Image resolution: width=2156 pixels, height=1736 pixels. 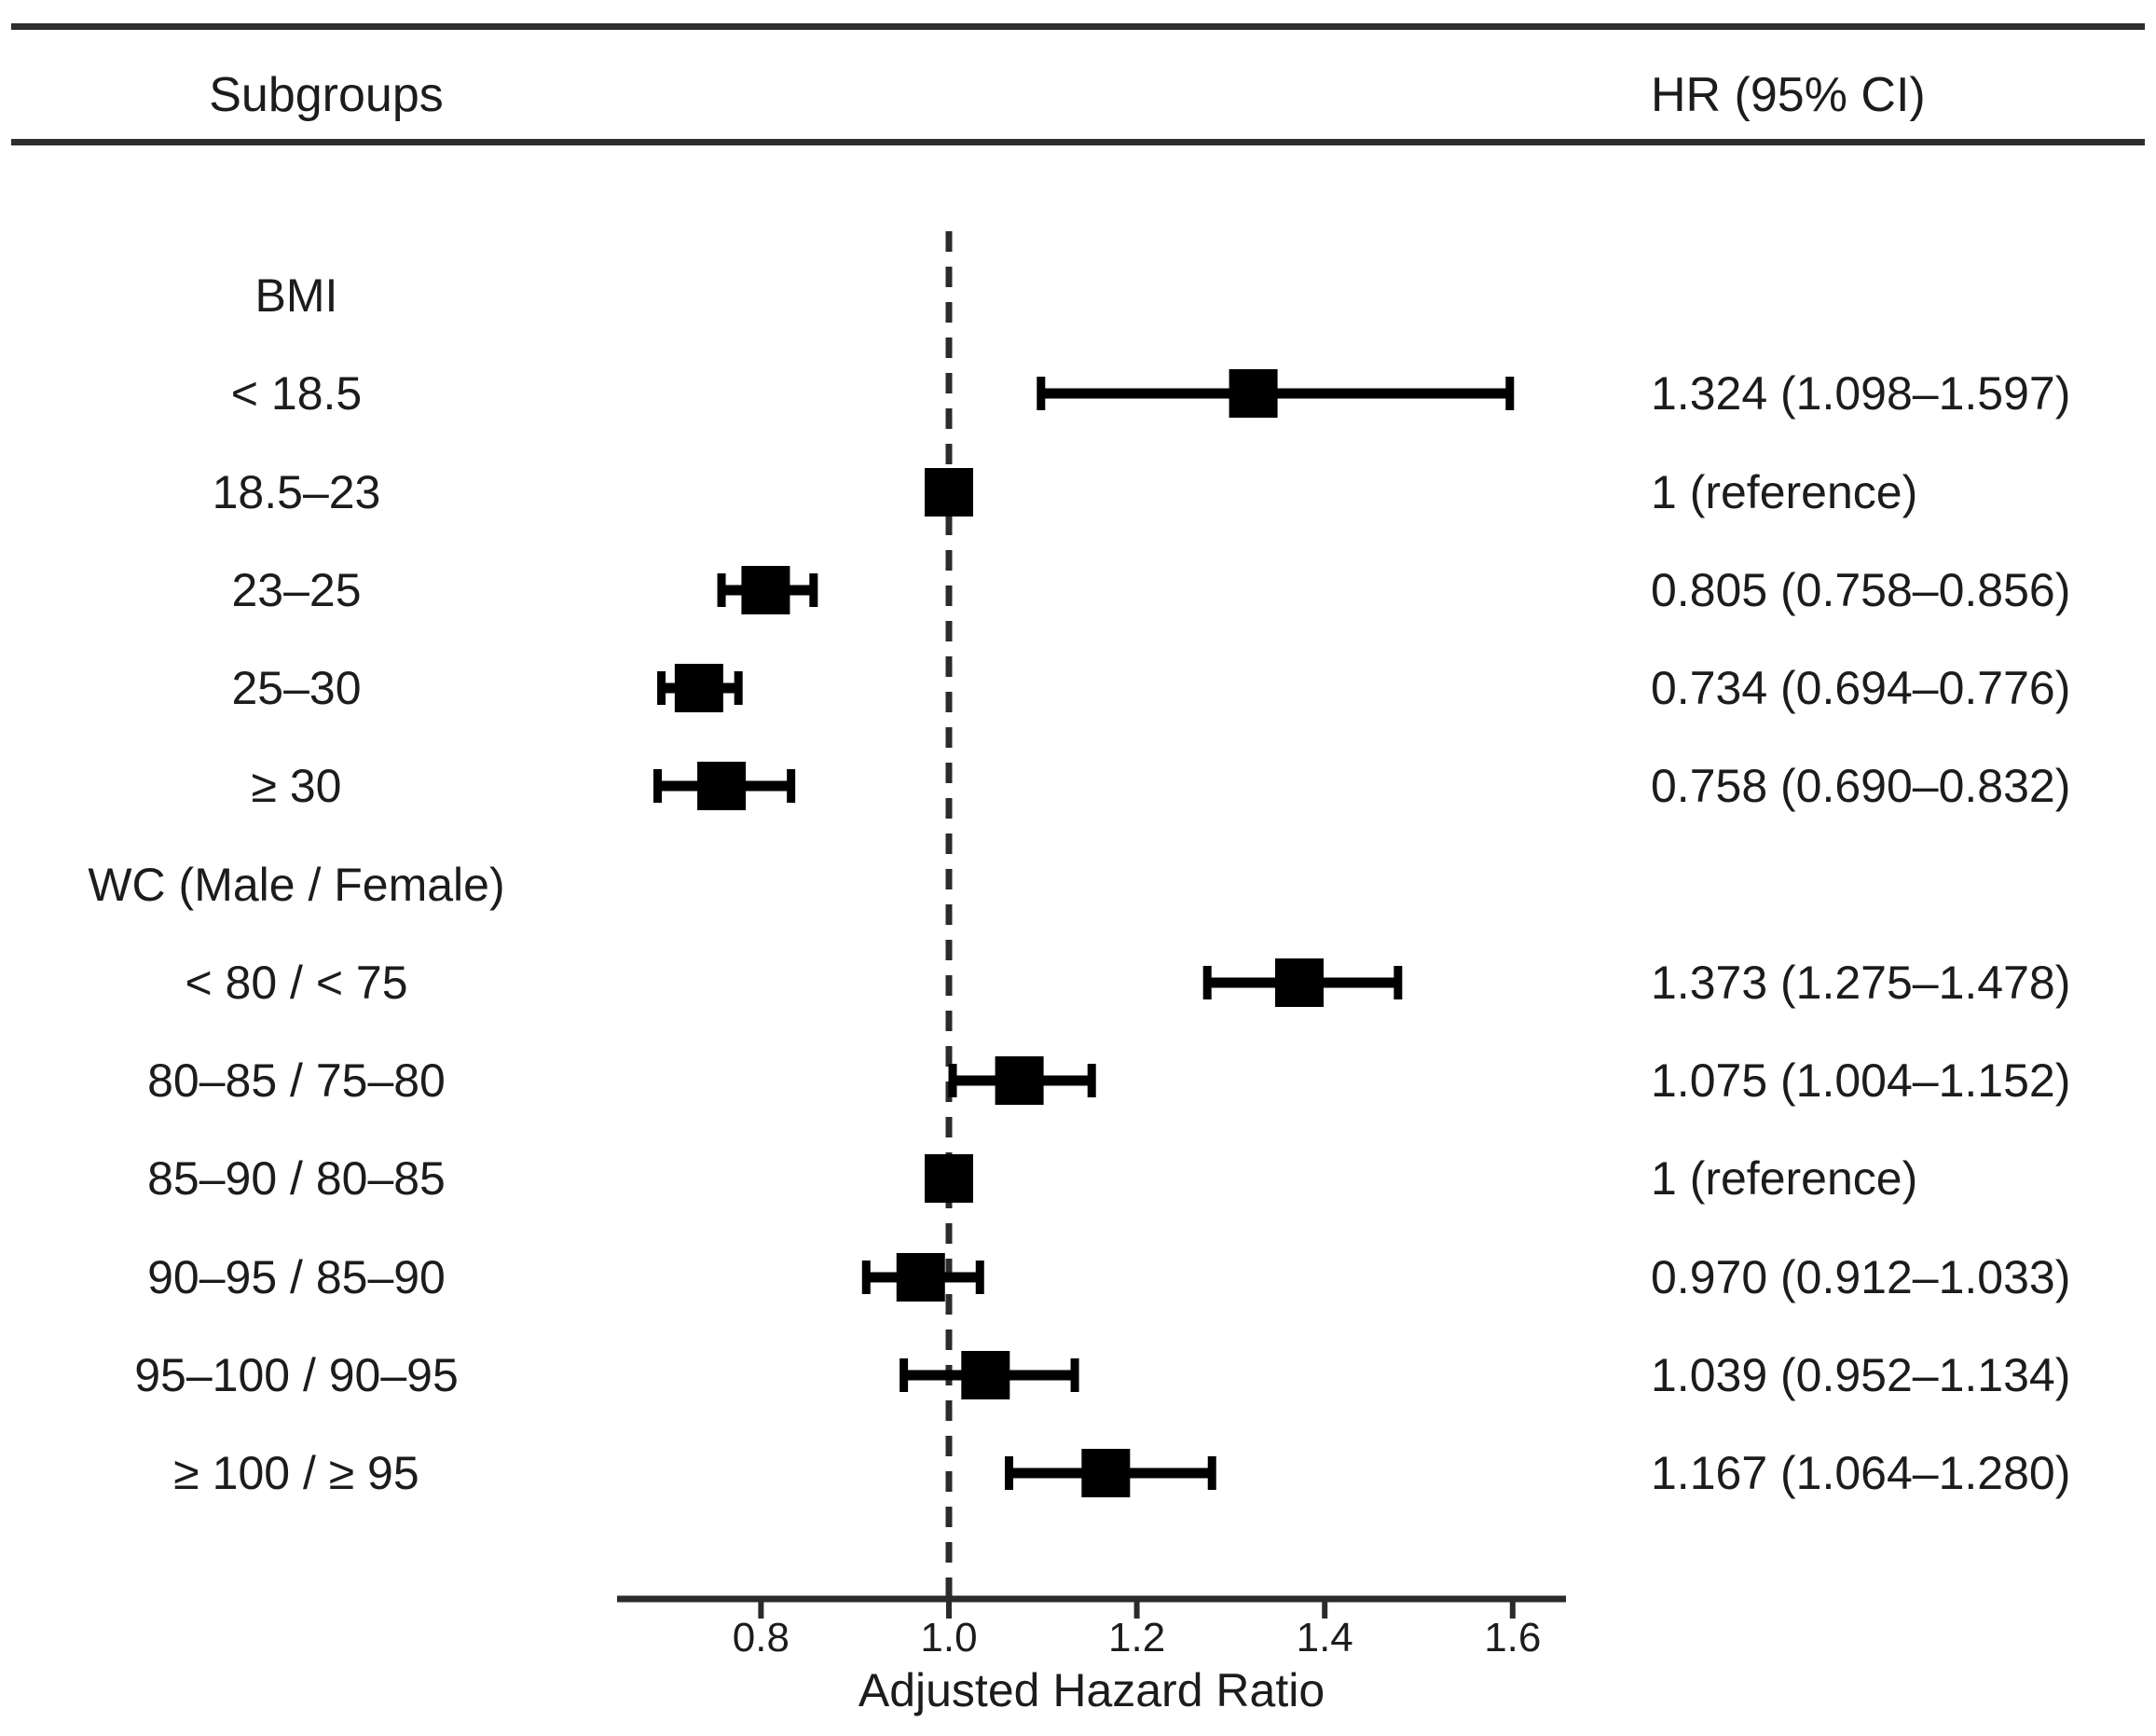 What do you see at coordinates (1078, 142) in the screenshot?
I see `header-rule` at bounding box center [1078, 142].